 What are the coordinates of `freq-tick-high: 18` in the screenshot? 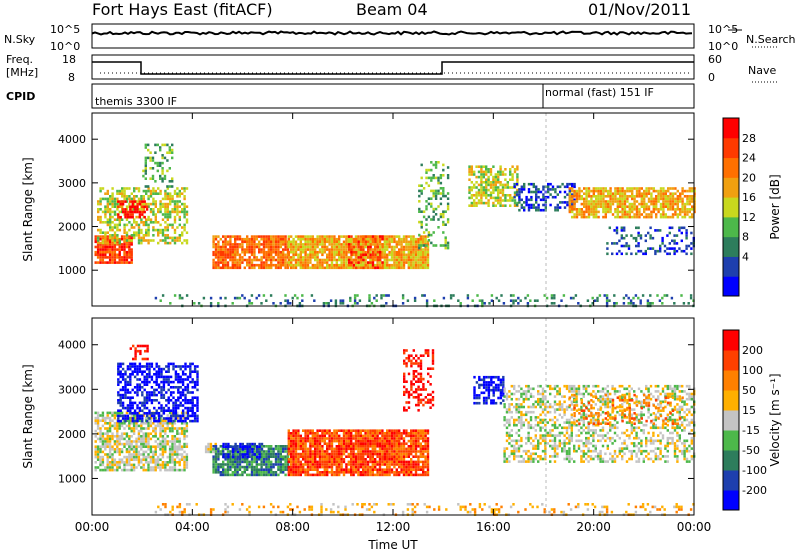 It's located at (69, 59).